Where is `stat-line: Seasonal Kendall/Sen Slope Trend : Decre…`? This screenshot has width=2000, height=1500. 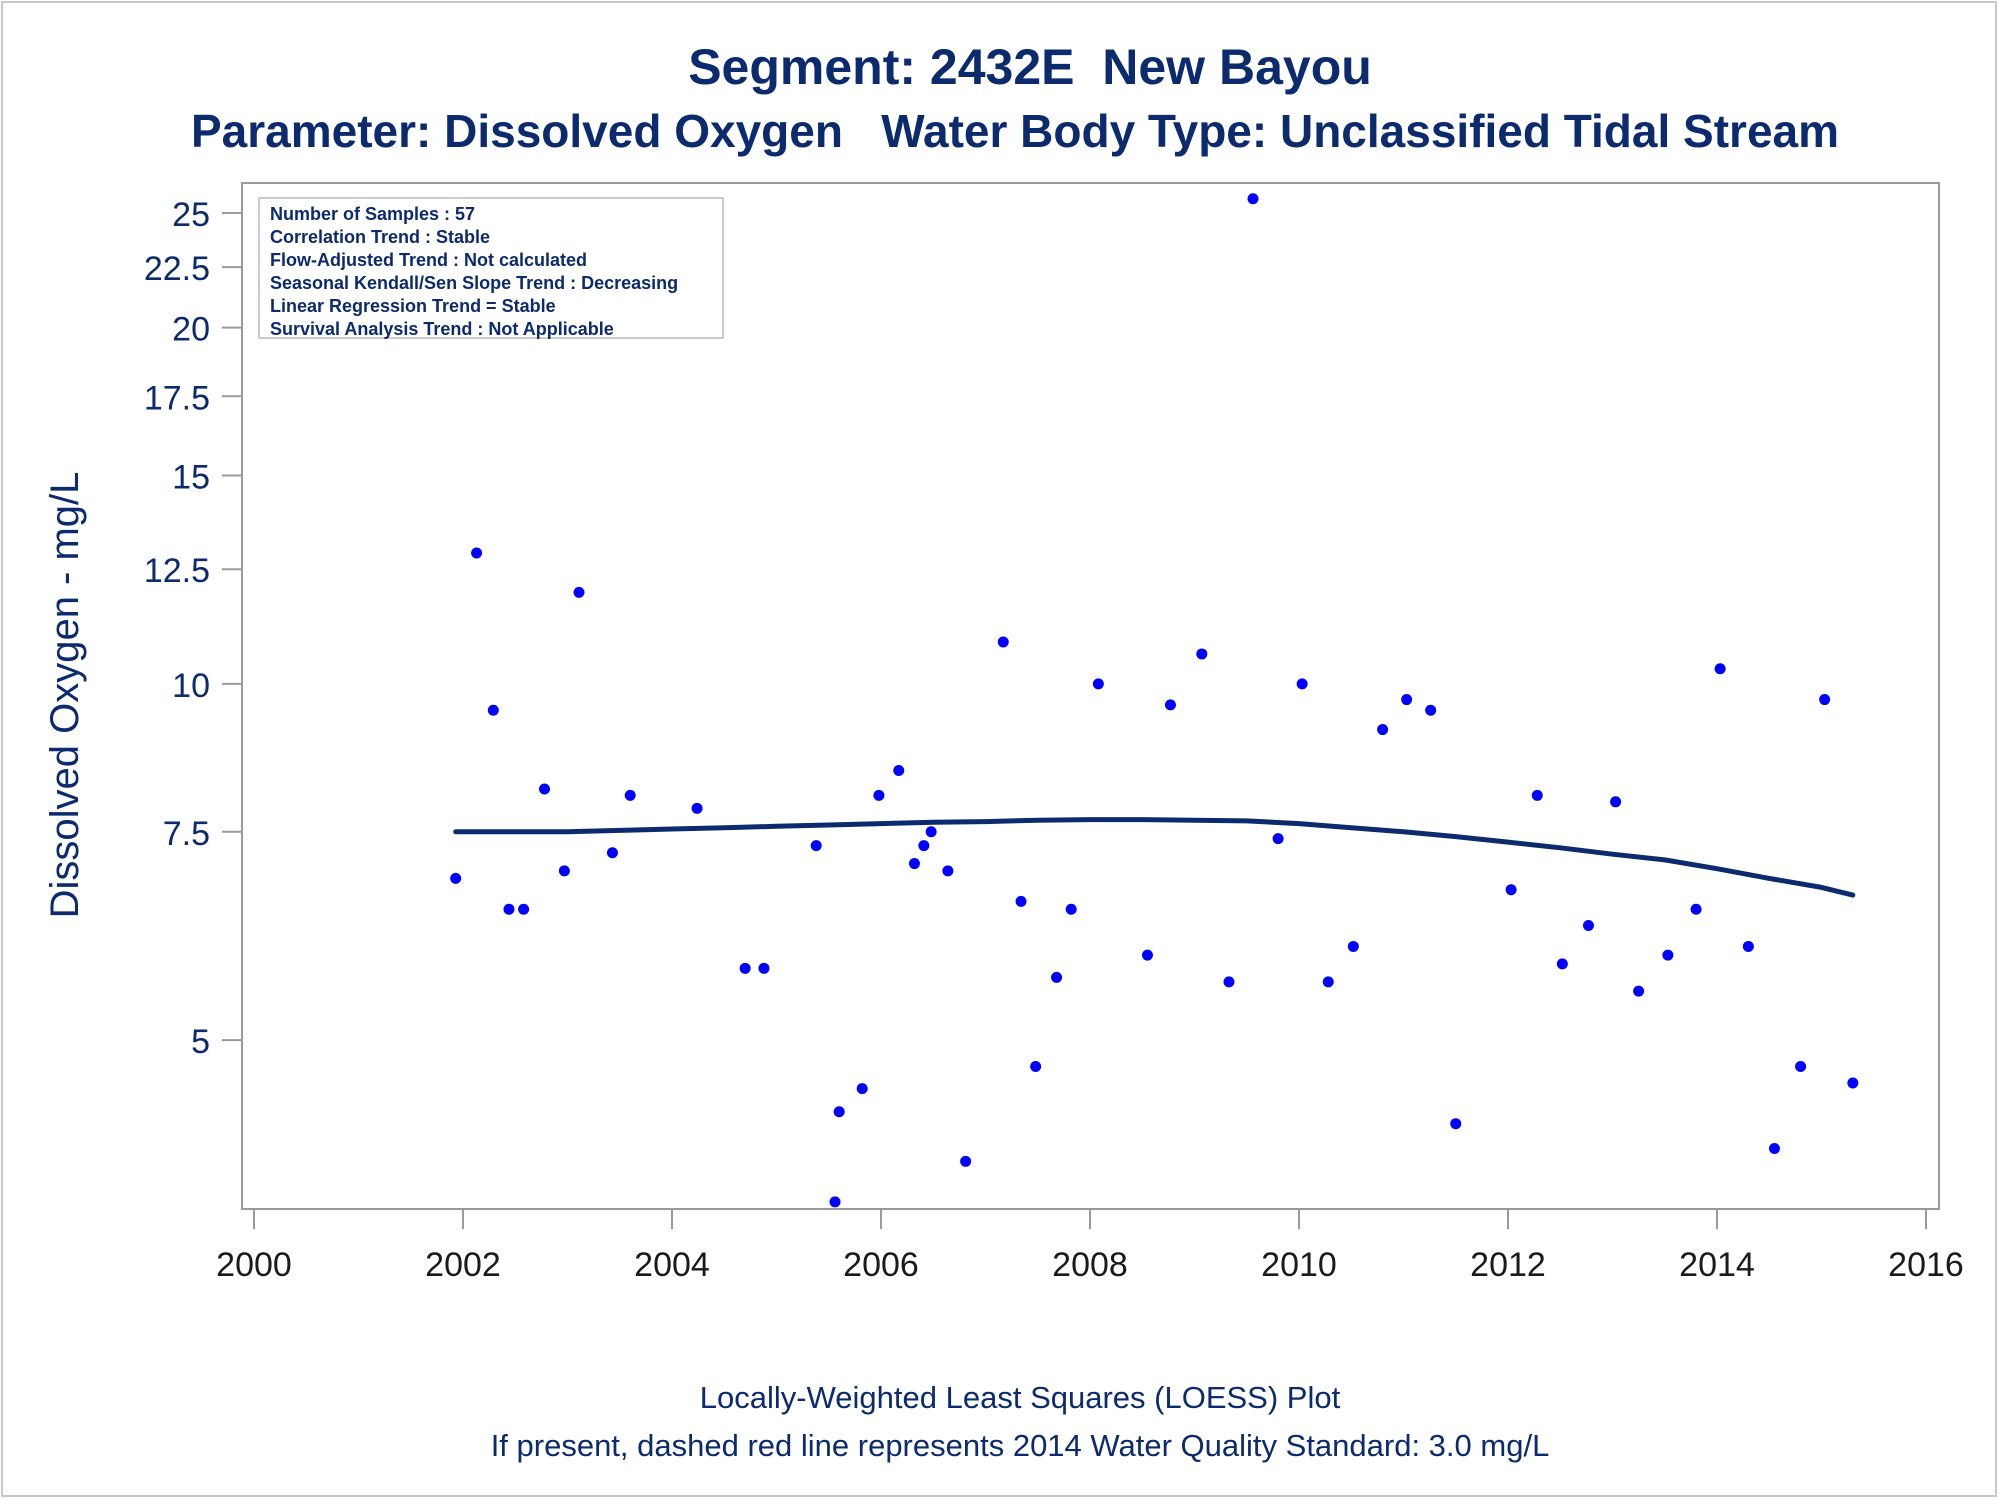 stat-line: Seasonal Kendall/Sen Slope Trend : Decre… is located at coordinates (474, 283).